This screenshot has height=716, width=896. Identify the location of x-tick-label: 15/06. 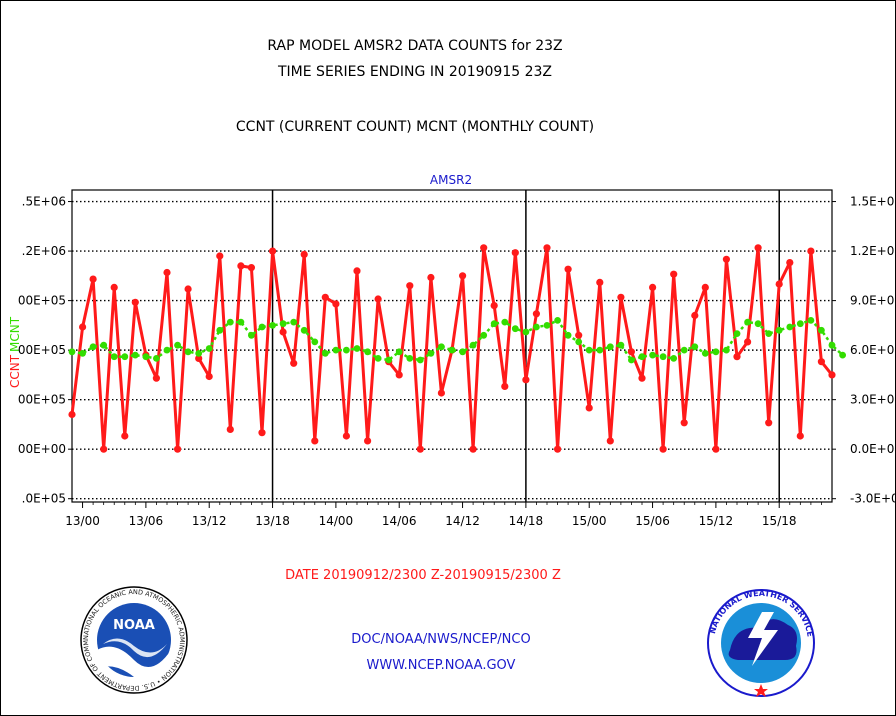
(652, 521).